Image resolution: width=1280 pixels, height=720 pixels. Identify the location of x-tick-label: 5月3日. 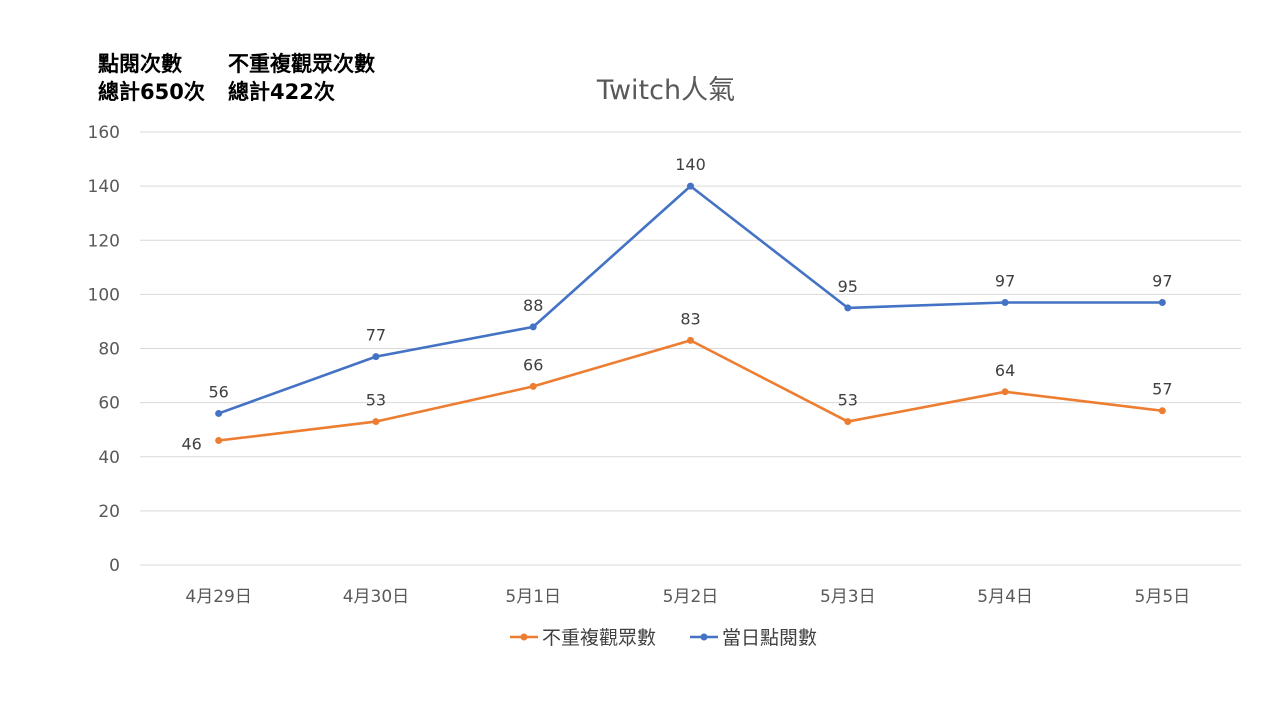
(848, 597).